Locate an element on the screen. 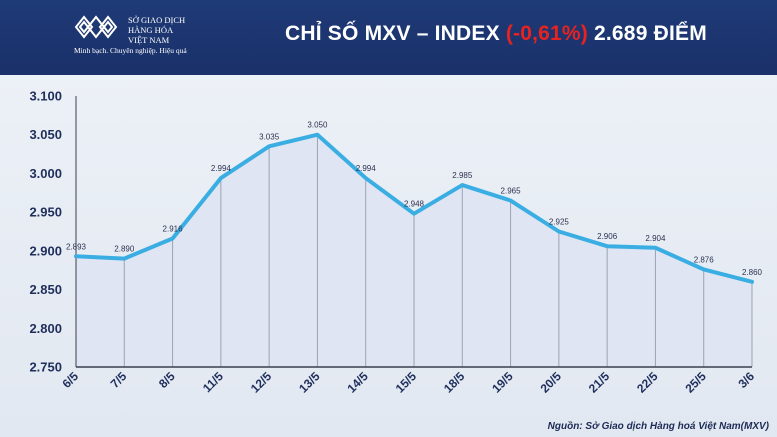  y-tick-label: 2.900 is located at coordinates (45, 250).